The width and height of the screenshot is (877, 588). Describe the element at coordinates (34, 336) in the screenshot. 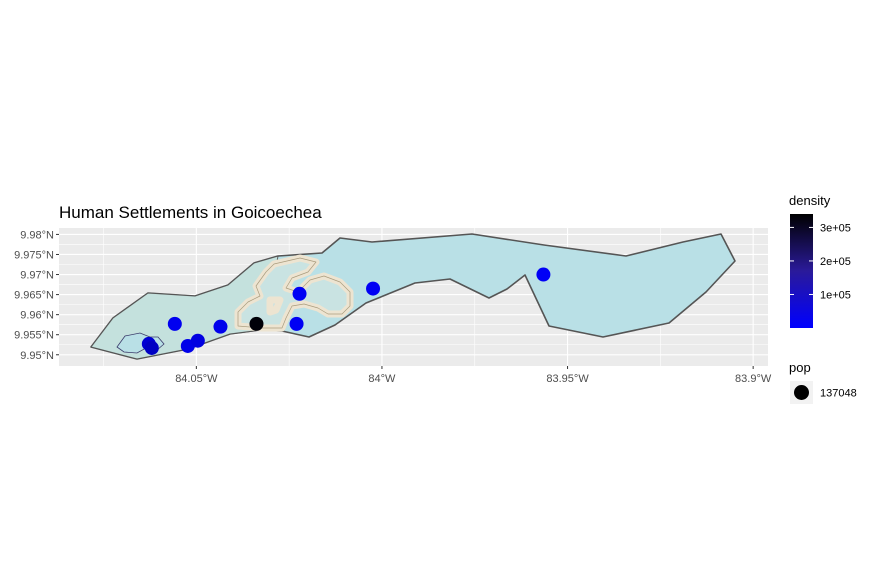

I see `y-tick-label: 9.955°N` at that location.